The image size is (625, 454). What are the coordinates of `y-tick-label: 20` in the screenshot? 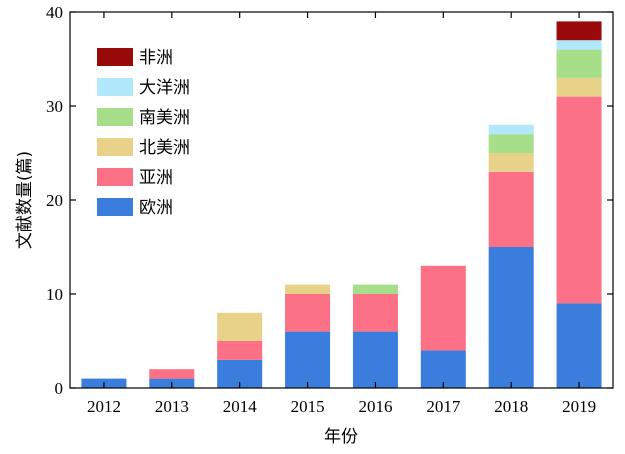 It's located at (54, 200).